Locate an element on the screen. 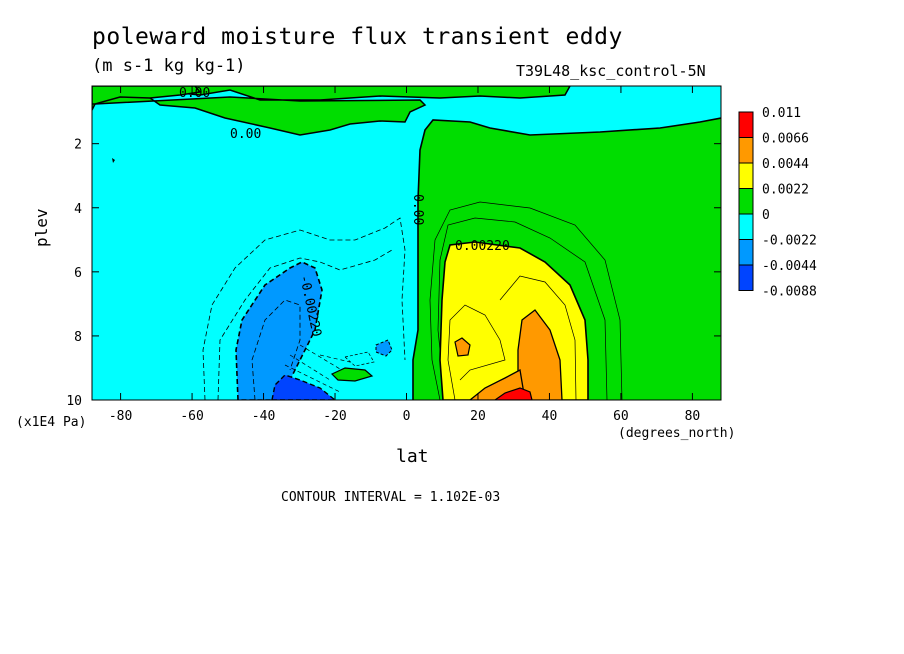  field-orange-blob is located at coordinates (462, 347).